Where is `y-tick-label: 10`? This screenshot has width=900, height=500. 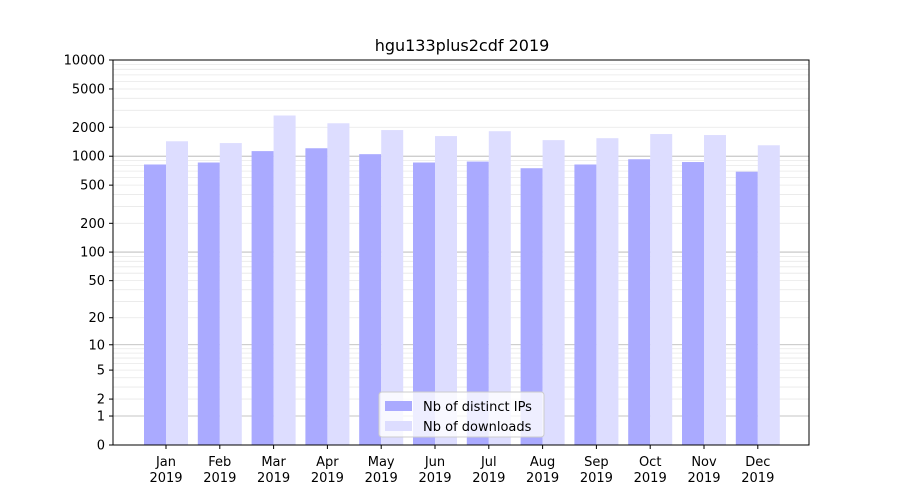 y-tick-label: 10 is located at coordinates (96, 345).